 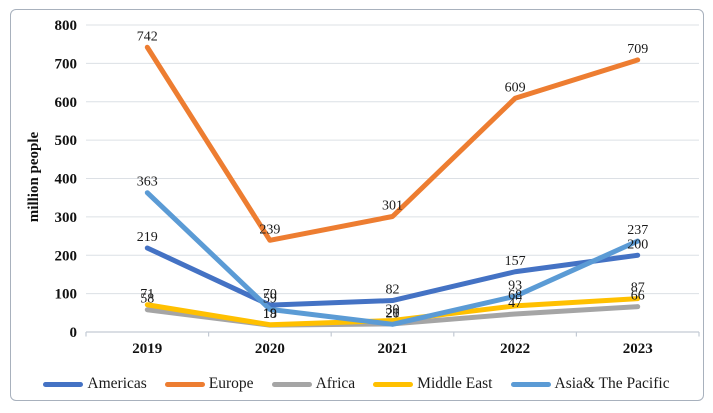 What do you see at coordinates (269, 229) in the screenshot?
I see `data-label: 239` at bounding box center [269, 229].